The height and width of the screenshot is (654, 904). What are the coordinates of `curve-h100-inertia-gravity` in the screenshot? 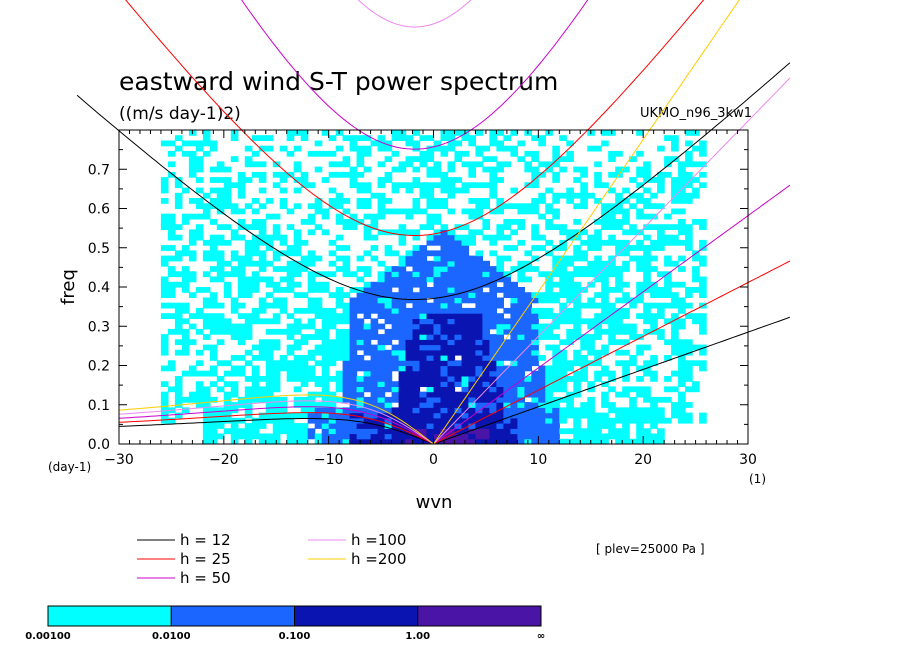 It's located at (414, 14).